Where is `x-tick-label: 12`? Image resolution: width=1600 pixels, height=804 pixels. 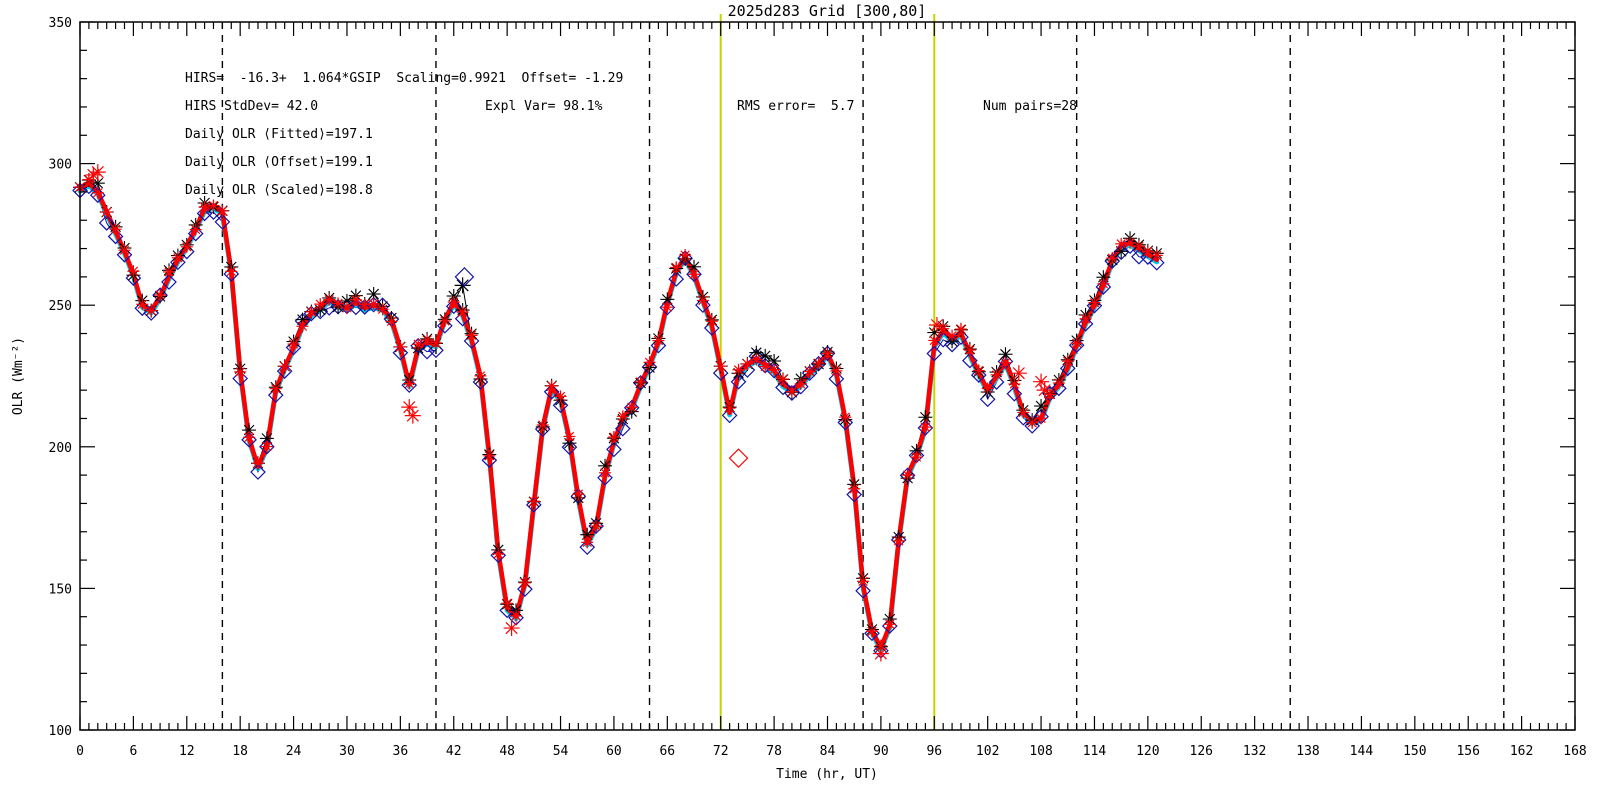
x-tick-label: 12 is located at coordinates (187, 751).